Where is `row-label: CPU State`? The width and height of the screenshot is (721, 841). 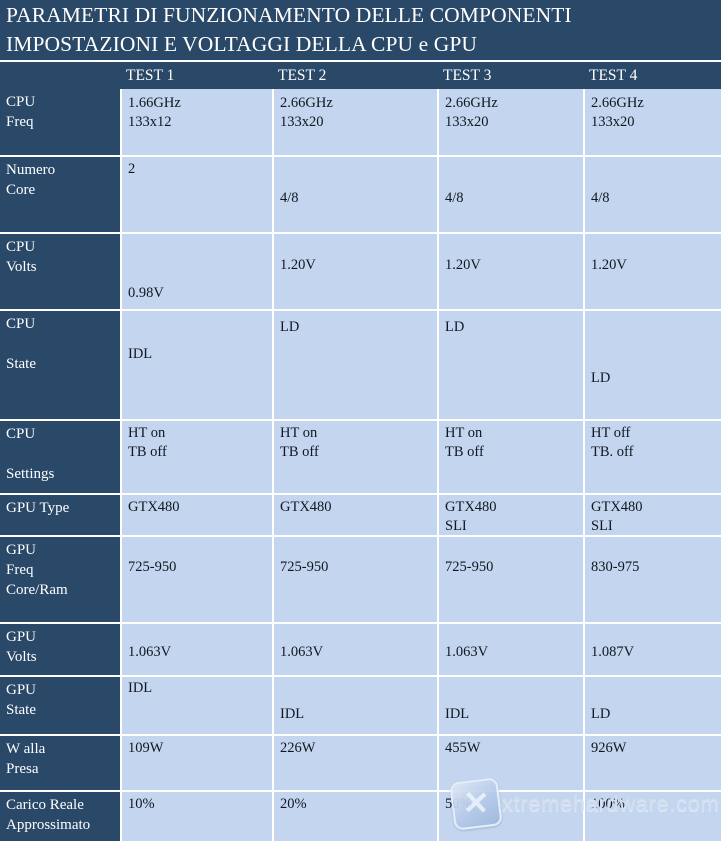 row-label: CPU State is located at coordinates (60, 365).